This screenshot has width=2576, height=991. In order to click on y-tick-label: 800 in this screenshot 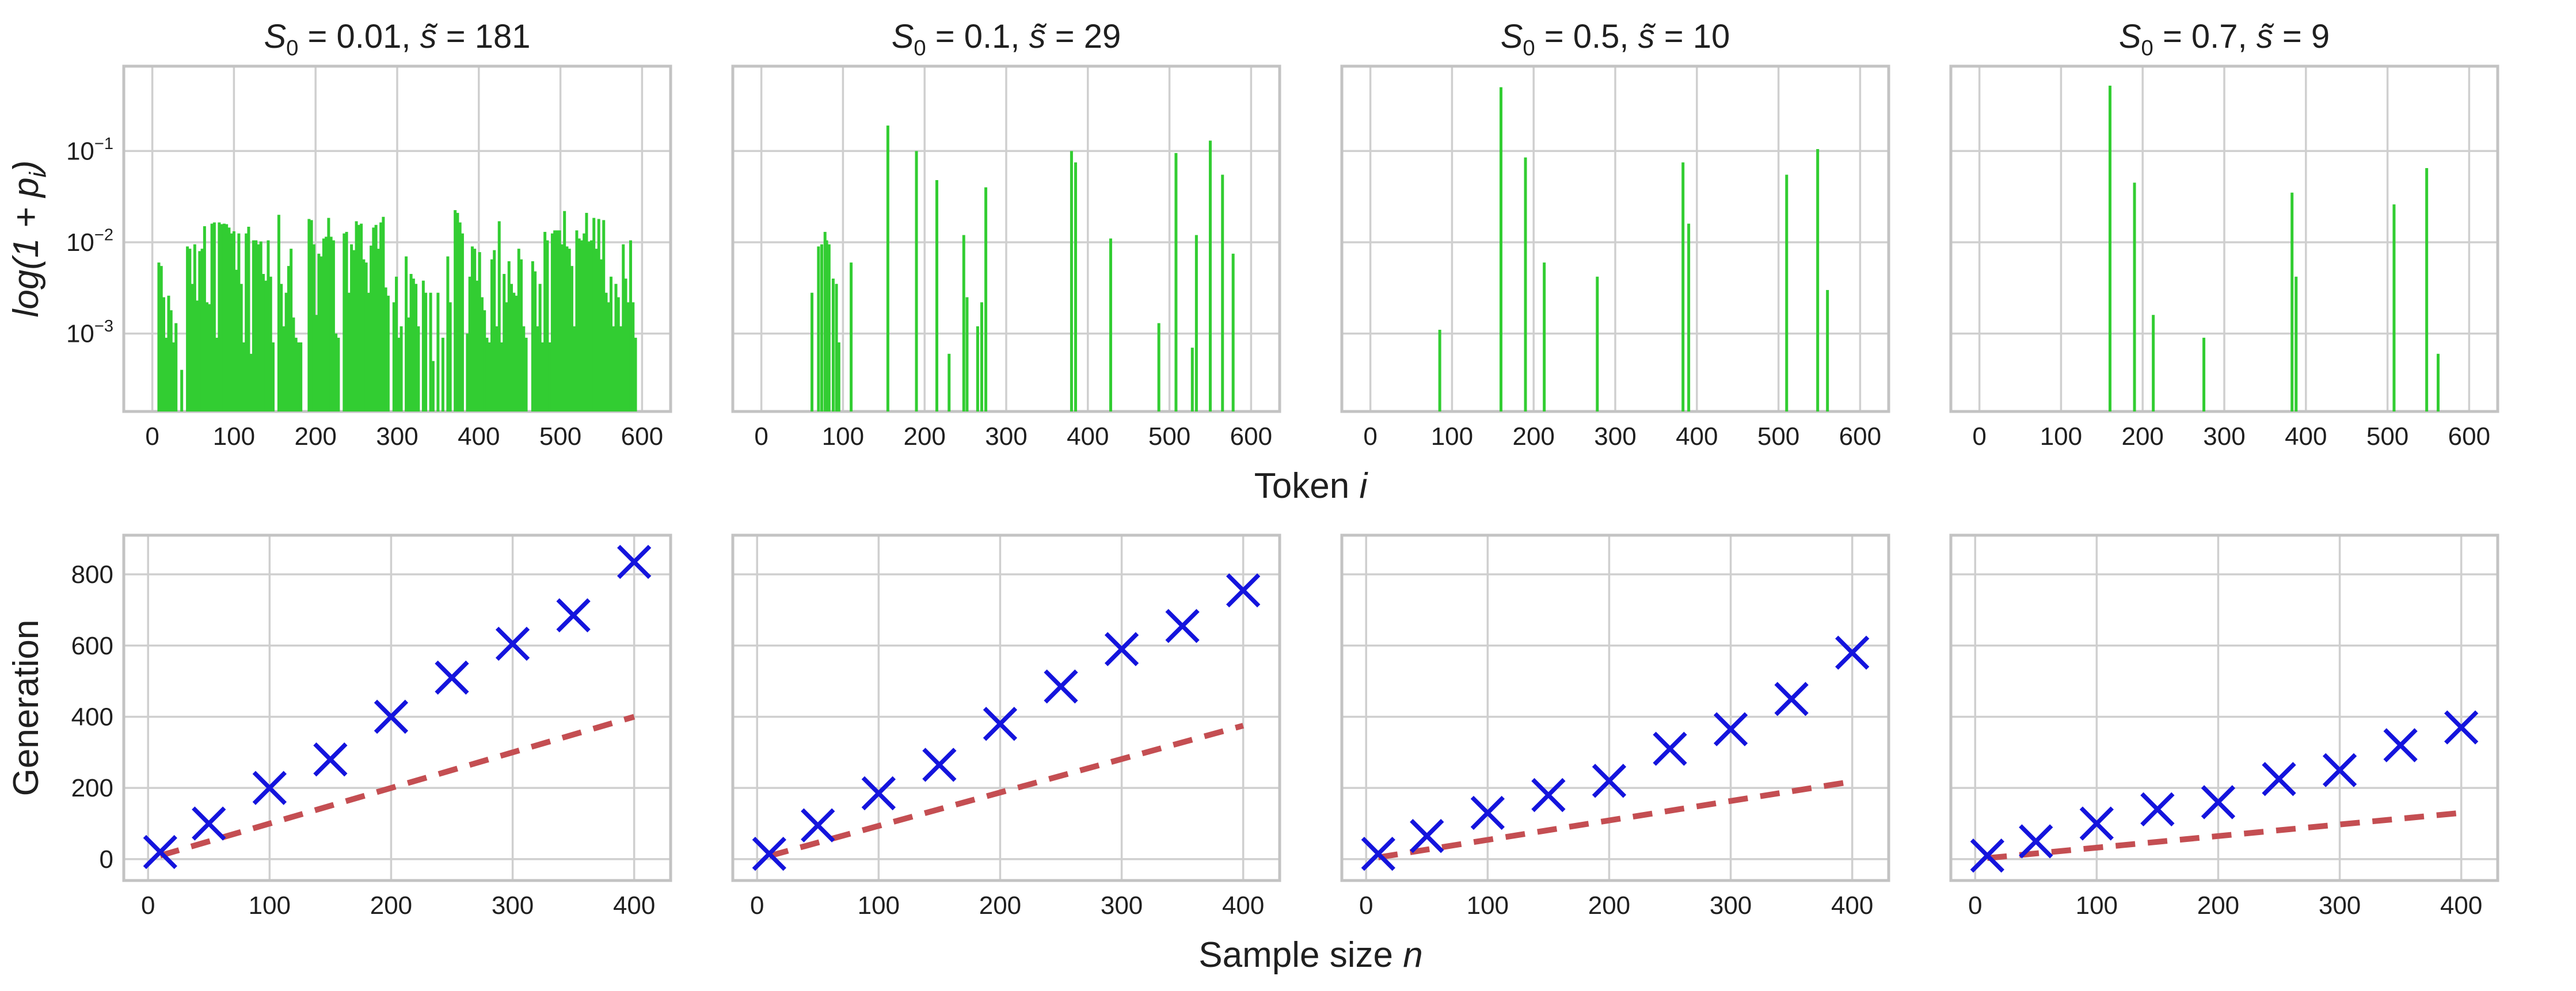, I will do `click(92, 575)`.